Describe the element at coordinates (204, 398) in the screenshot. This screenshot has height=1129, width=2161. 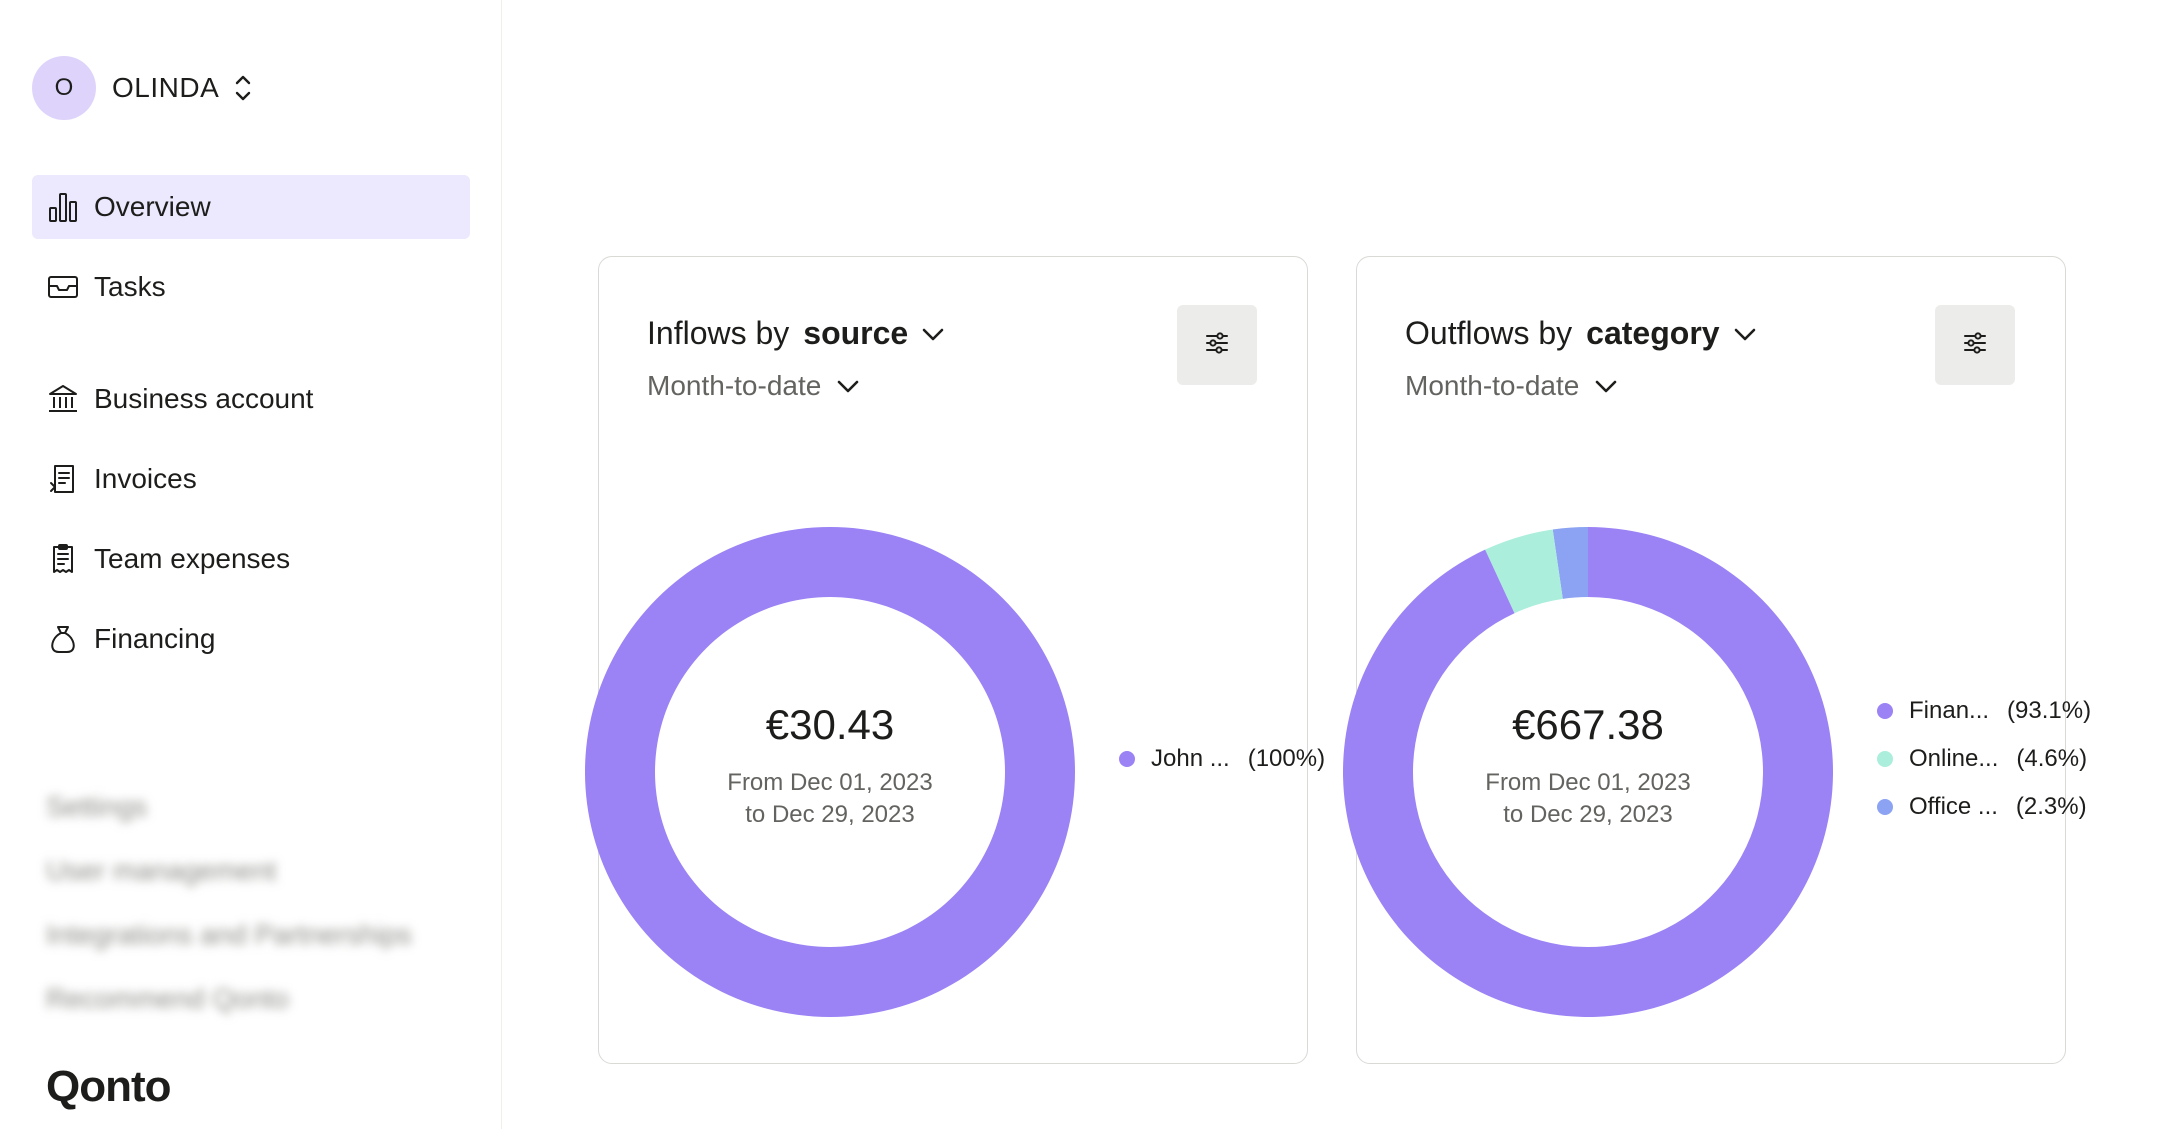
I see `sidebar-item-label: Business account` at that location.